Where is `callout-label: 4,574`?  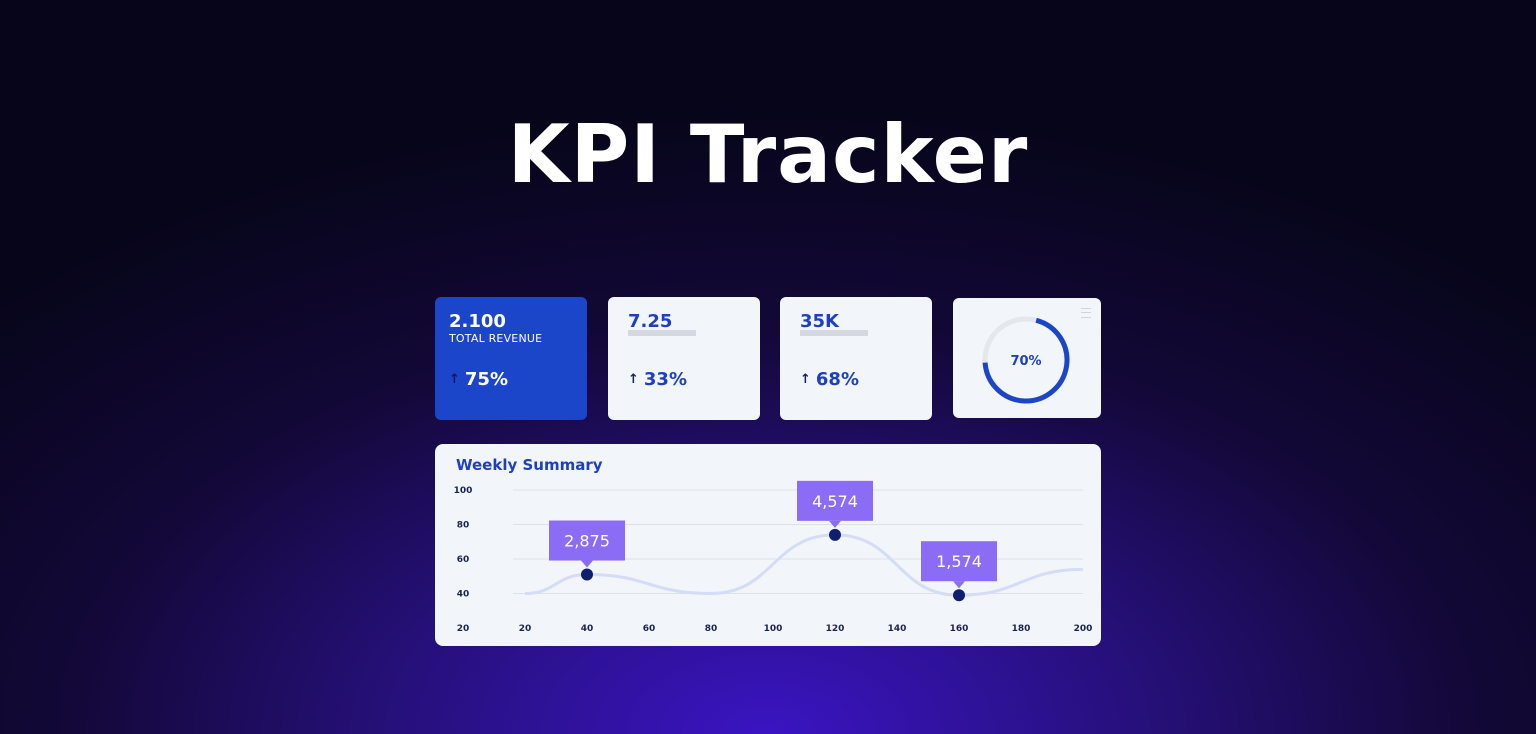
callout-label: 4,574 is located at coordinates (835, 501).